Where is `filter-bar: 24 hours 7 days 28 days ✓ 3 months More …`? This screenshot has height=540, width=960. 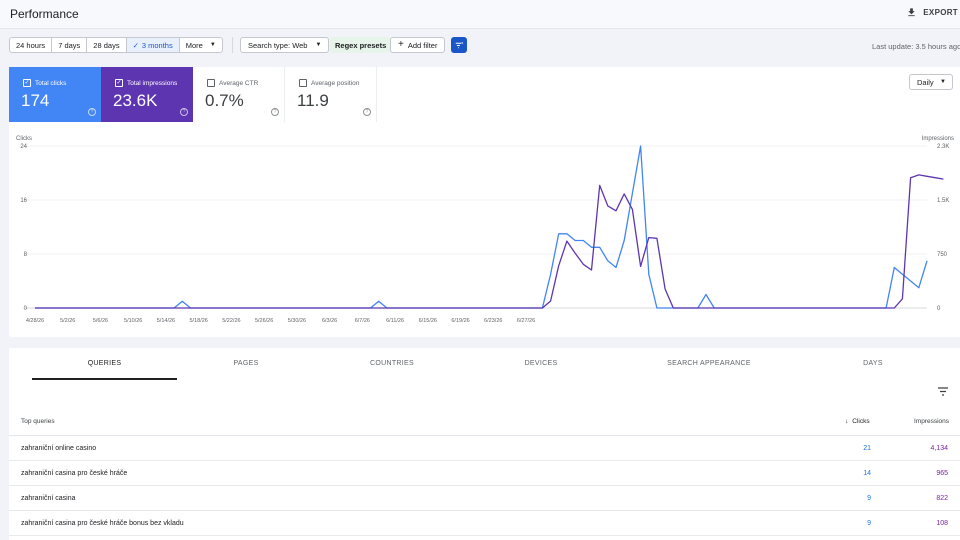 filter-bar: 24 hours 7 days 28 days ✓ 3 months More … is located at coordinates (480, 45).